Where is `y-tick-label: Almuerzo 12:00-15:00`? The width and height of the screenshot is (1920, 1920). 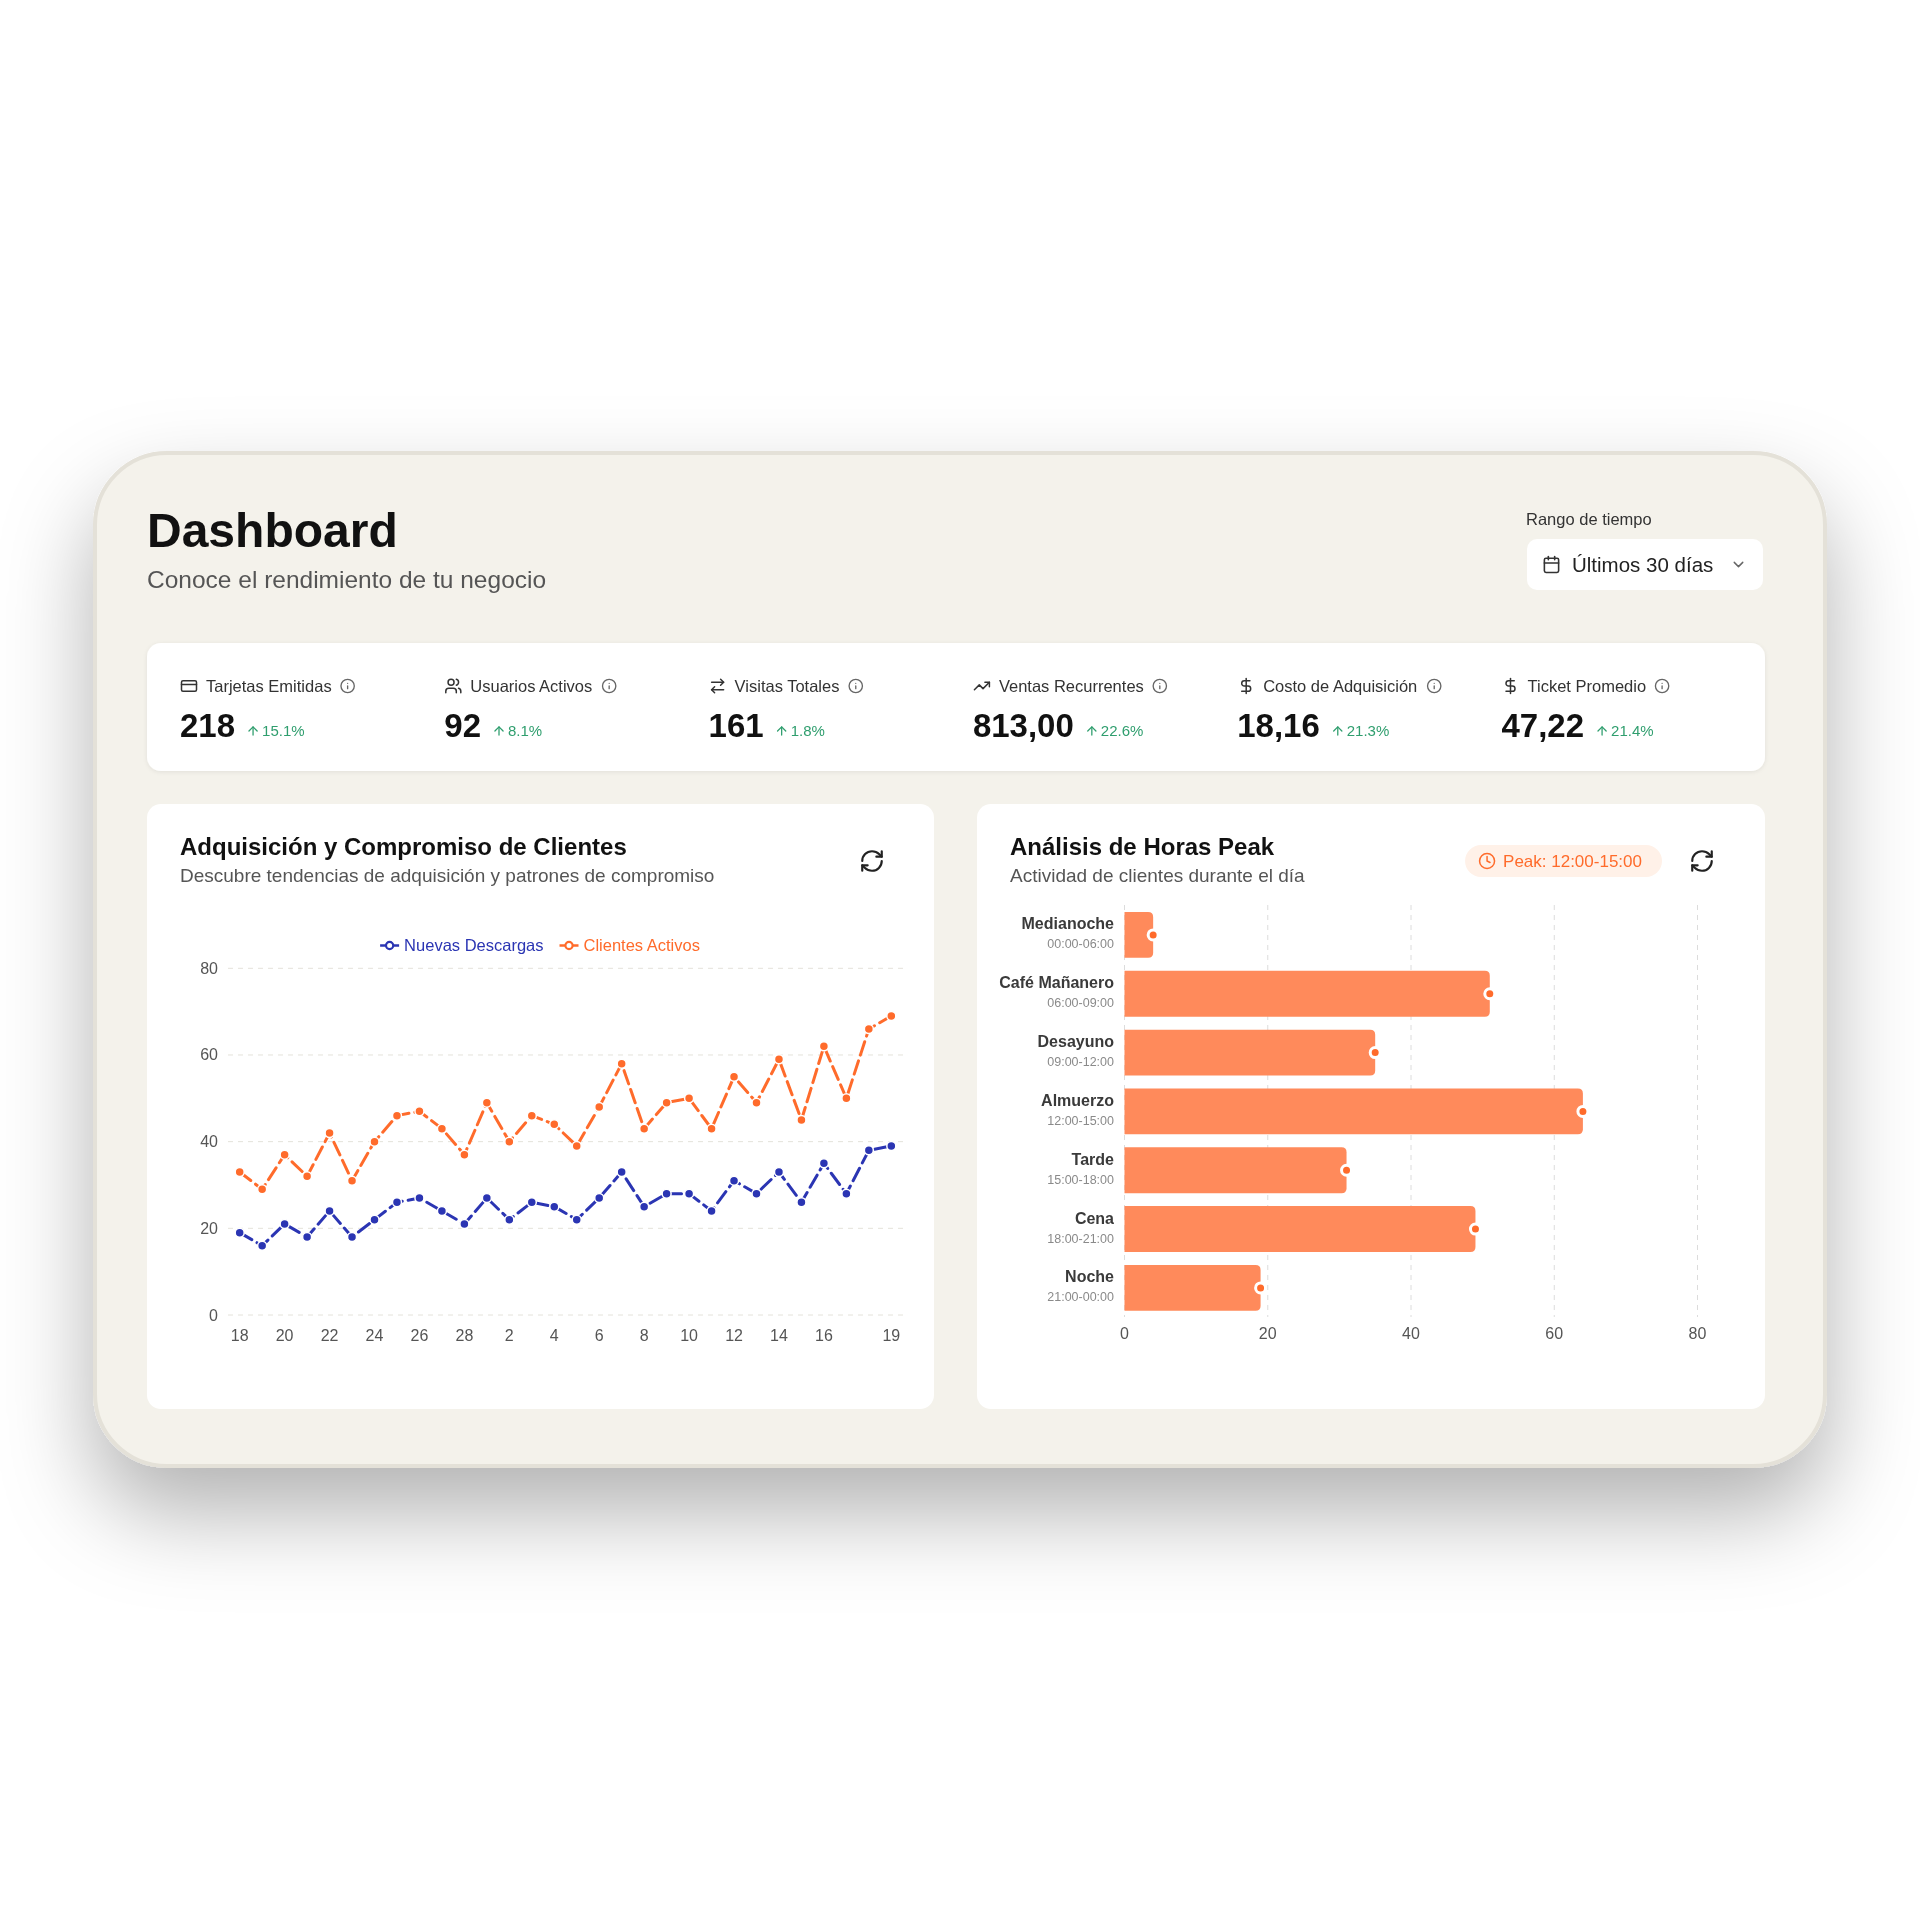 y-tick-label: Almuerzo 12:00-15:00 is located at coordinates (1078, 1109).